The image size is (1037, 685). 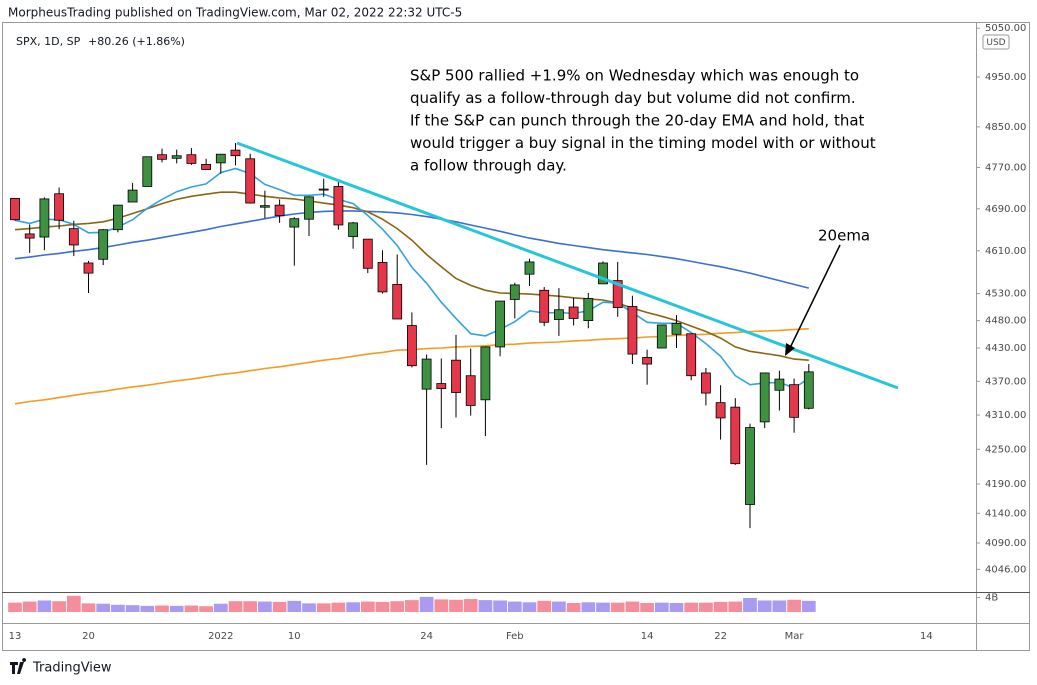 I want to click on symbol: SPX, 1D, SP, so click(x=48, y=41).